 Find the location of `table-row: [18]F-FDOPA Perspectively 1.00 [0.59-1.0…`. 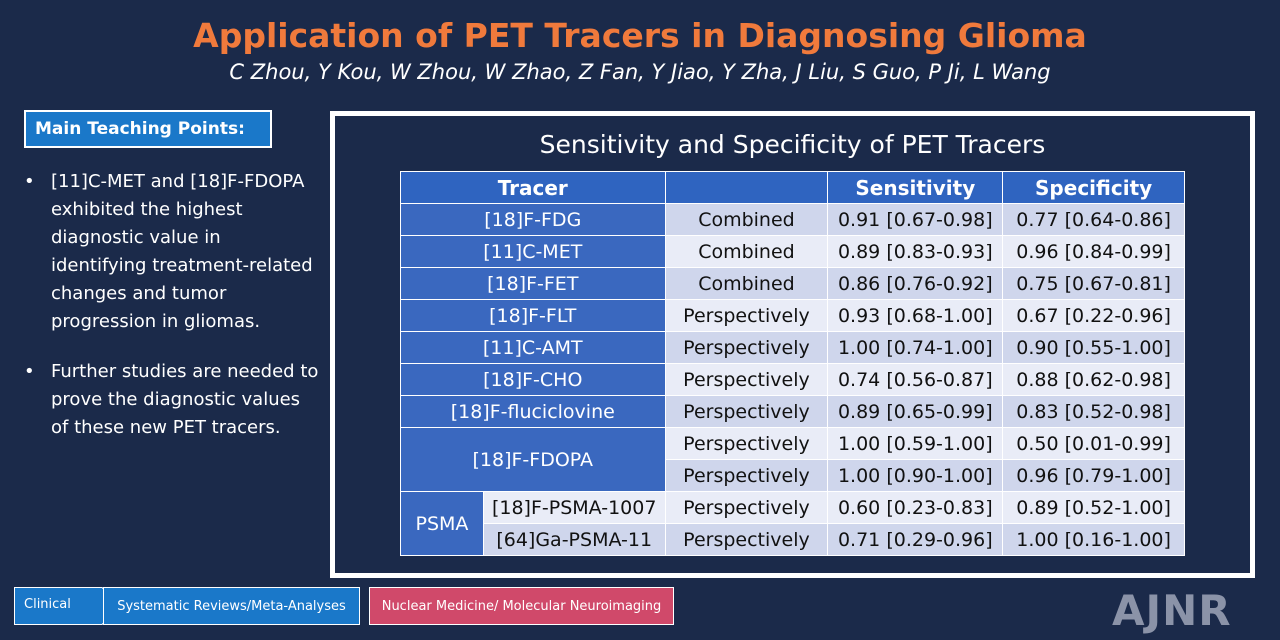

table-row: [18]F-FDOPA Perspectively 1.00 [0.59-1.0… is located at coordinates (792, 459).